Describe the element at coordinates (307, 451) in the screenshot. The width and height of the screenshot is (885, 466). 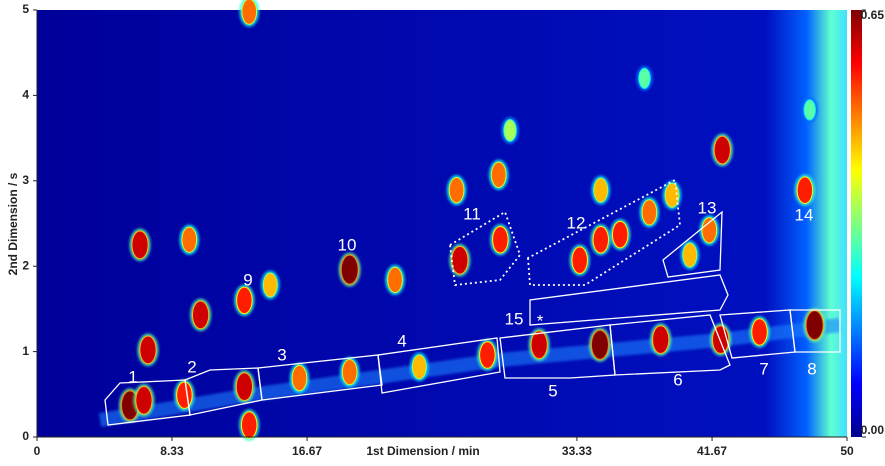
I see `x-tick-label: 16.67` at that location.